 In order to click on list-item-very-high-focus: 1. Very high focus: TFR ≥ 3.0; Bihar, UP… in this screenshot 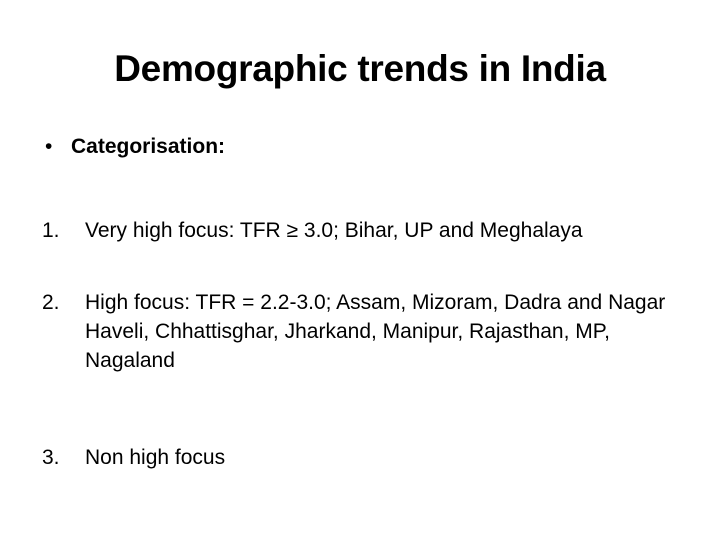, I will do `click(367, 230)`.